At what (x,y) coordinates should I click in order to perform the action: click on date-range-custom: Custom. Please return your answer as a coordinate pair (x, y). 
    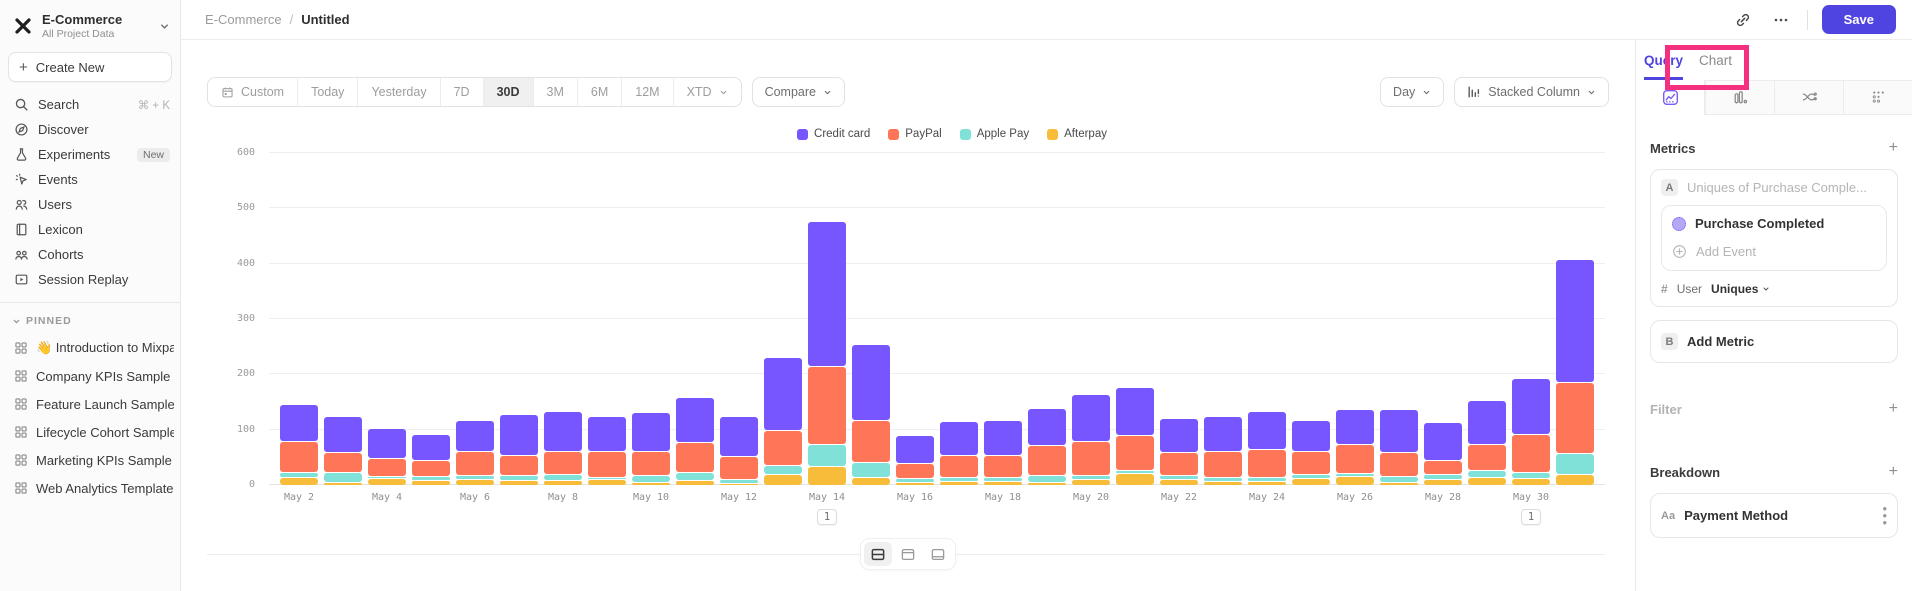
    Looking at the image, I should click on (252, 92).